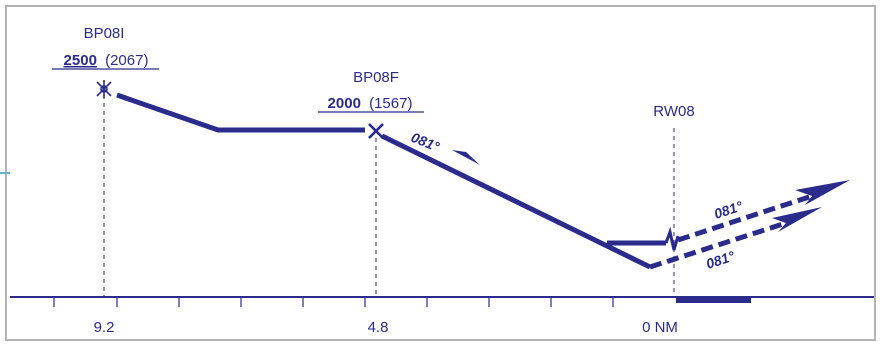  What do you see at coordinates (720, 260) in the screenshot?
I see `missed-lower-track-label: 081°` at bounding box center [720, 260].